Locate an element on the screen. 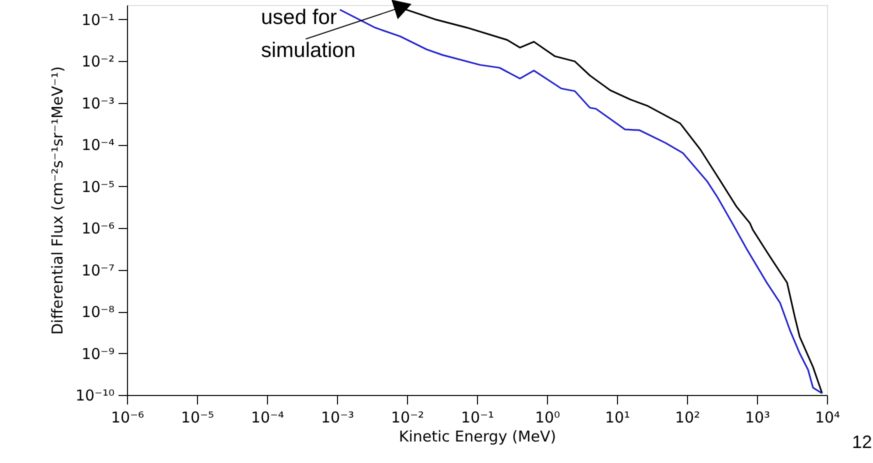  y-tick-label: 10⁻⁸ is located at coordinates (97, 312).